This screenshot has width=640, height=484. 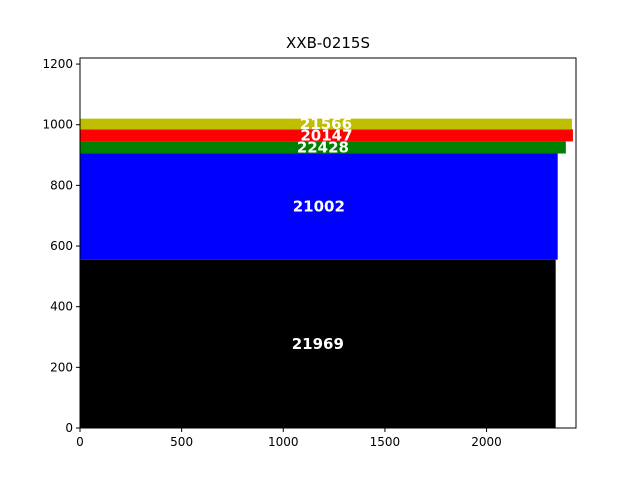 What do you see at coordinates (486, 442) in the screenshot?
I see `x-tick-label: 2000` at bounding box center [486, 442].